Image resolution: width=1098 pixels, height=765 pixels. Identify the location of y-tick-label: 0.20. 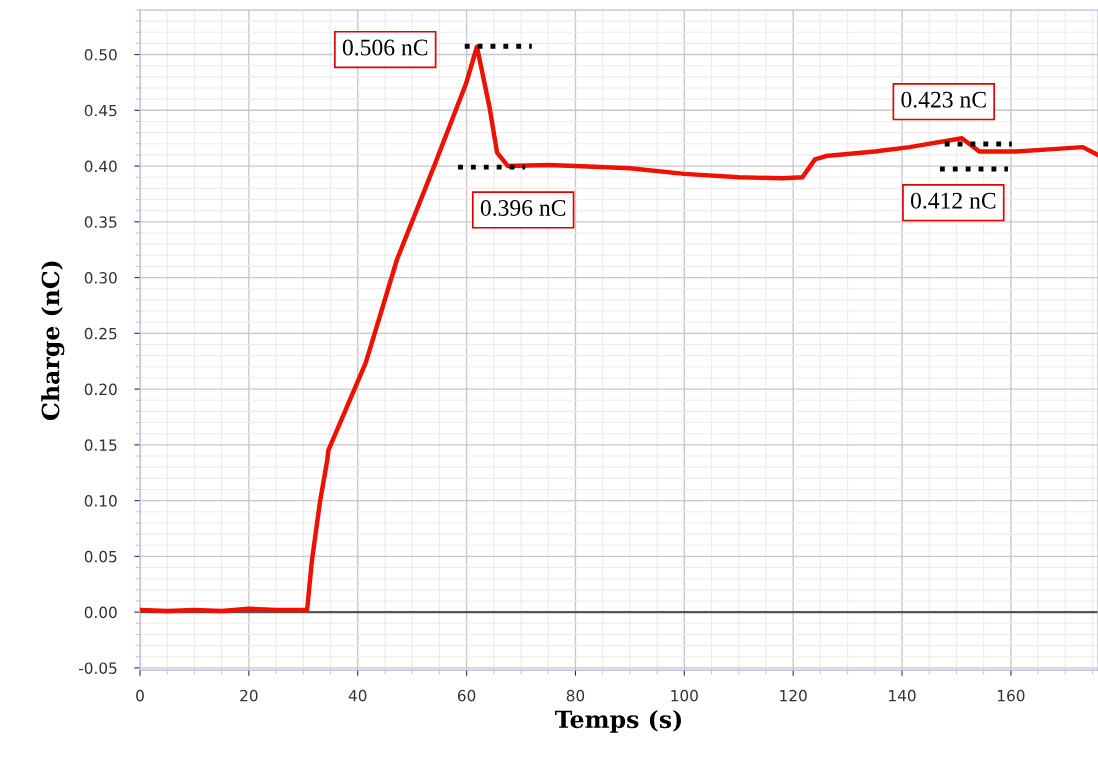
(100, 389).